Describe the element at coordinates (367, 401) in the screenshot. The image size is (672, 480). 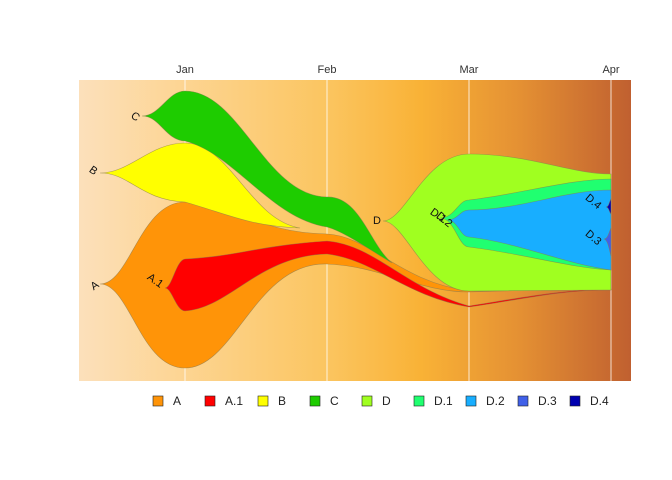
I see `legend-swatch-d` at that location.